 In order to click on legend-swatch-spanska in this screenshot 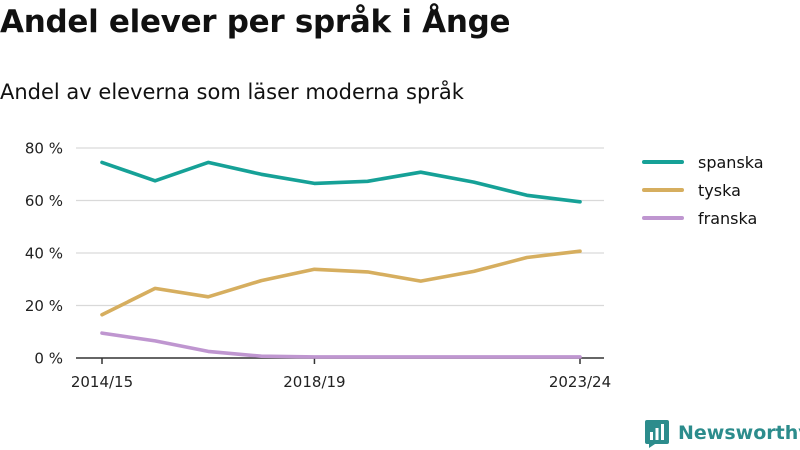, I will do `click(663, 162)`.